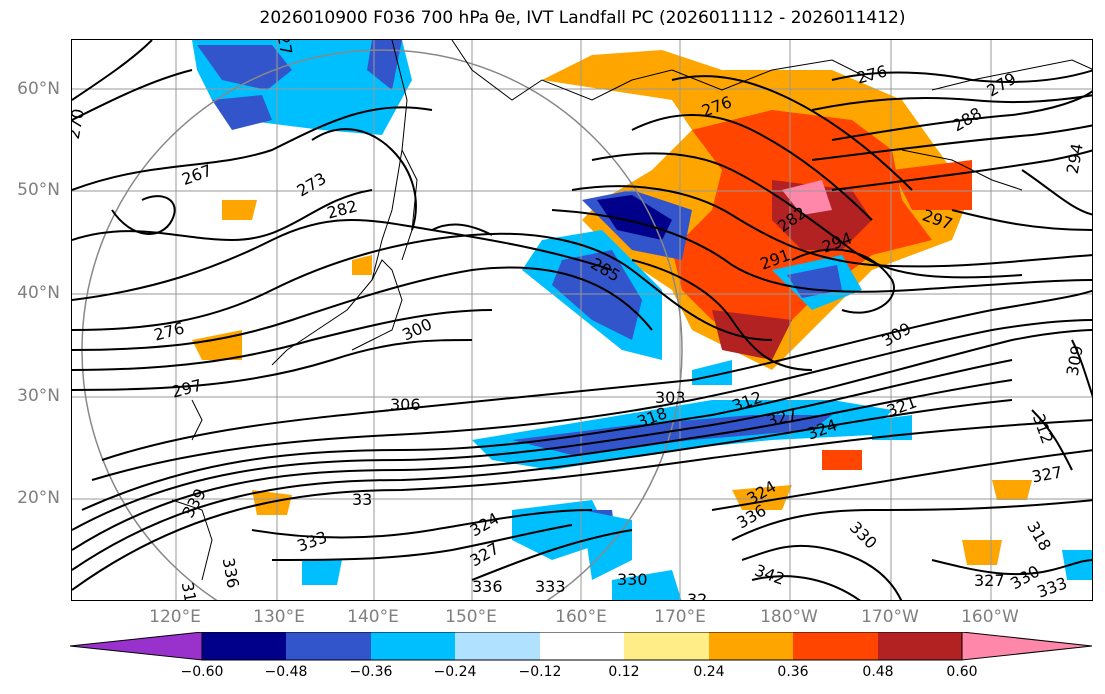  I want to click on lon-label-170w: 170°W, so click(890, 617).